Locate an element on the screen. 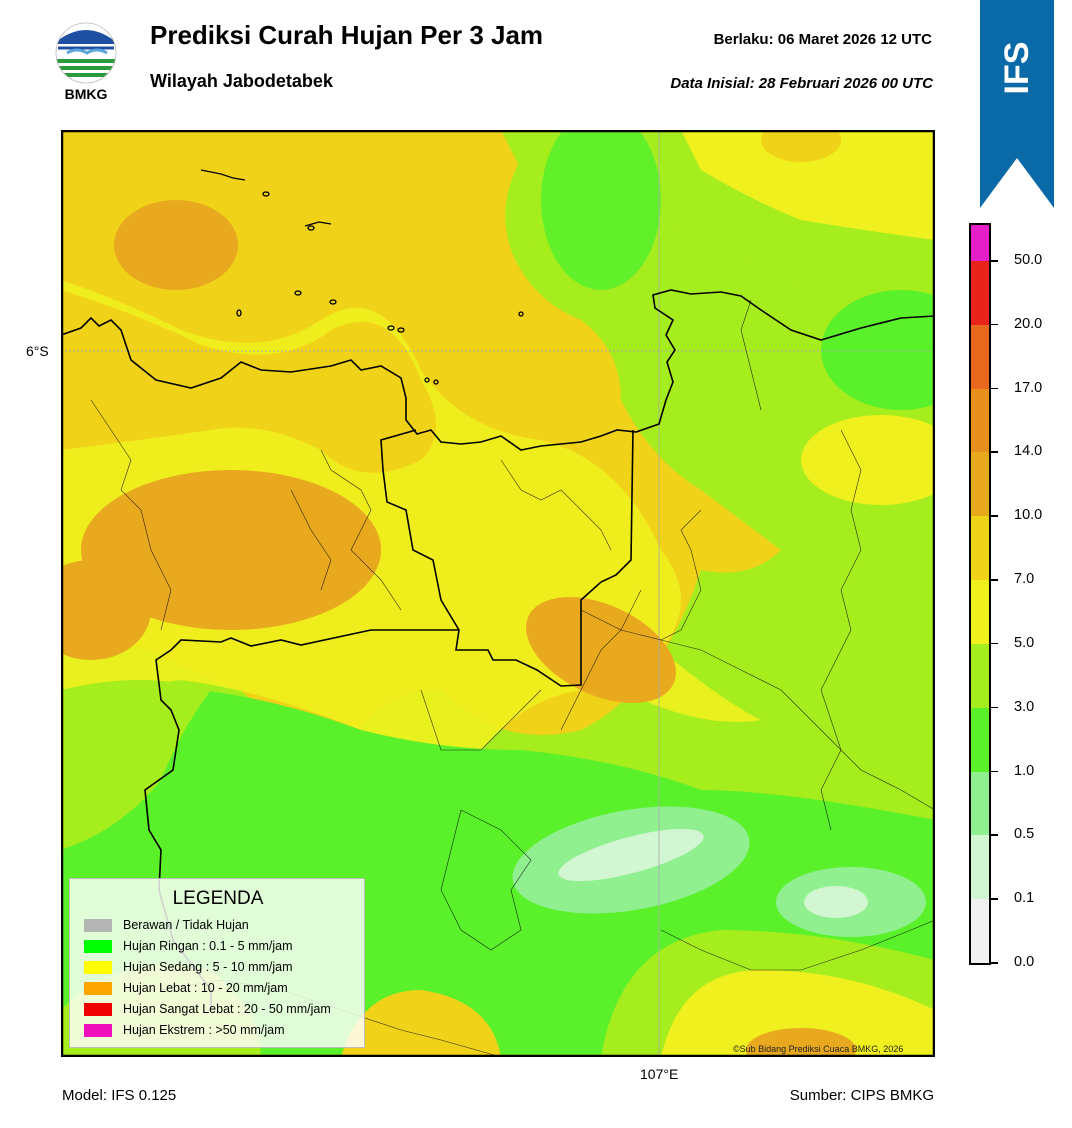 This screenshot has height=1128, width=1072. legend-label: Berawan / Tidak Hujan is located at coordinates (186, 925).